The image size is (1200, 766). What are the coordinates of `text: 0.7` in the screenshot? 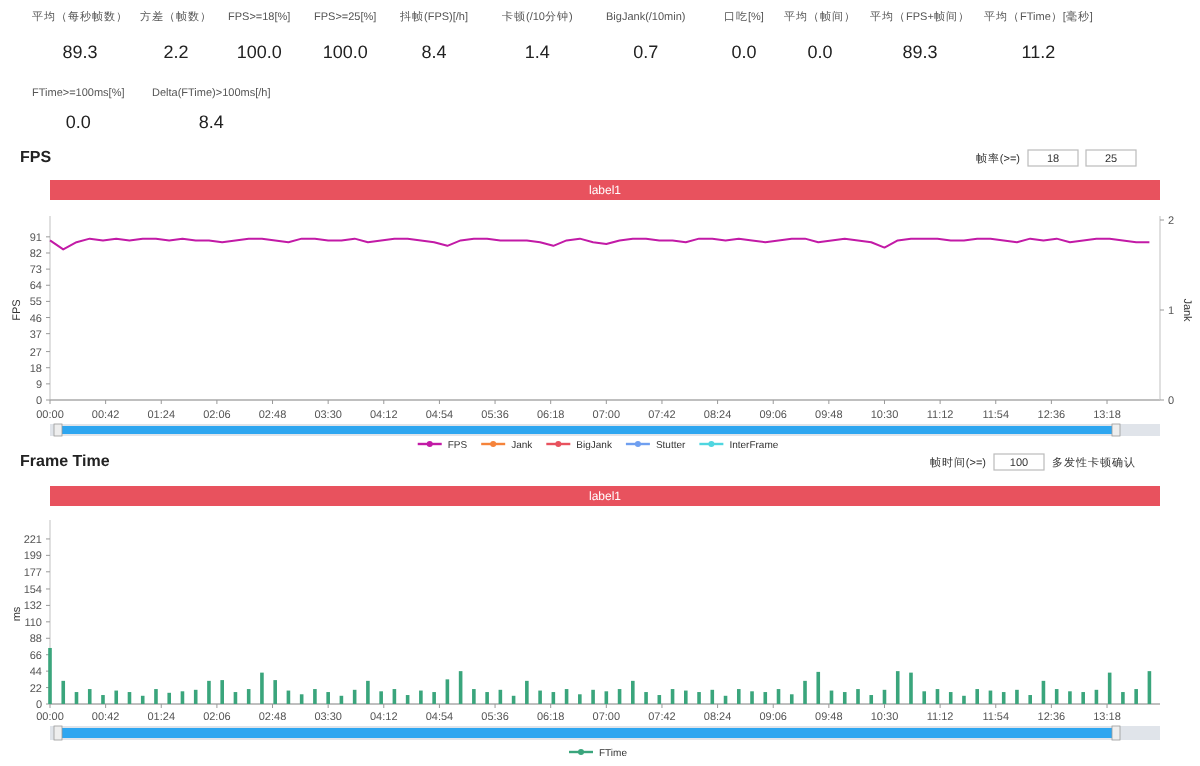 It's located at (646, 52).